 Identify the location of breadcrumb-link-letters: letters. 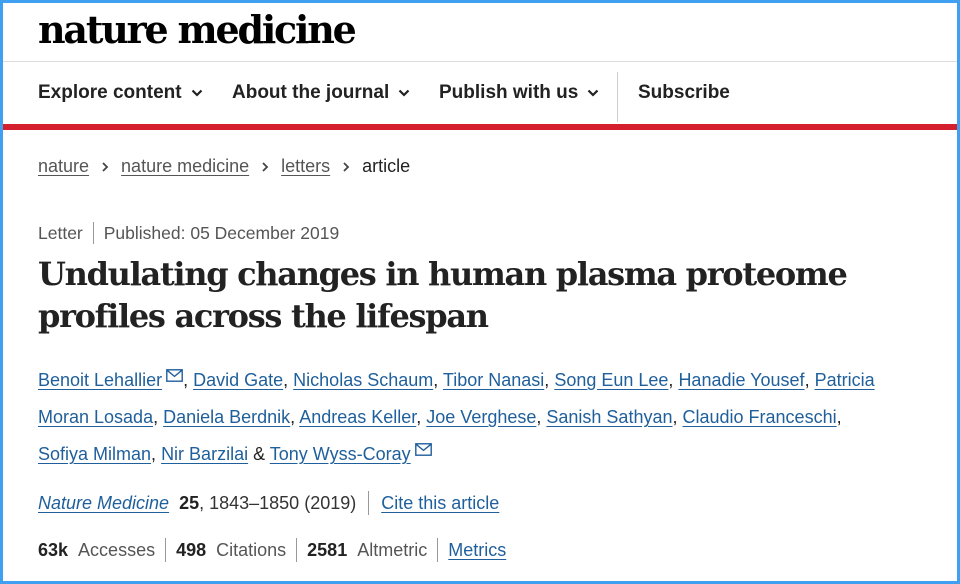
(306, 166).